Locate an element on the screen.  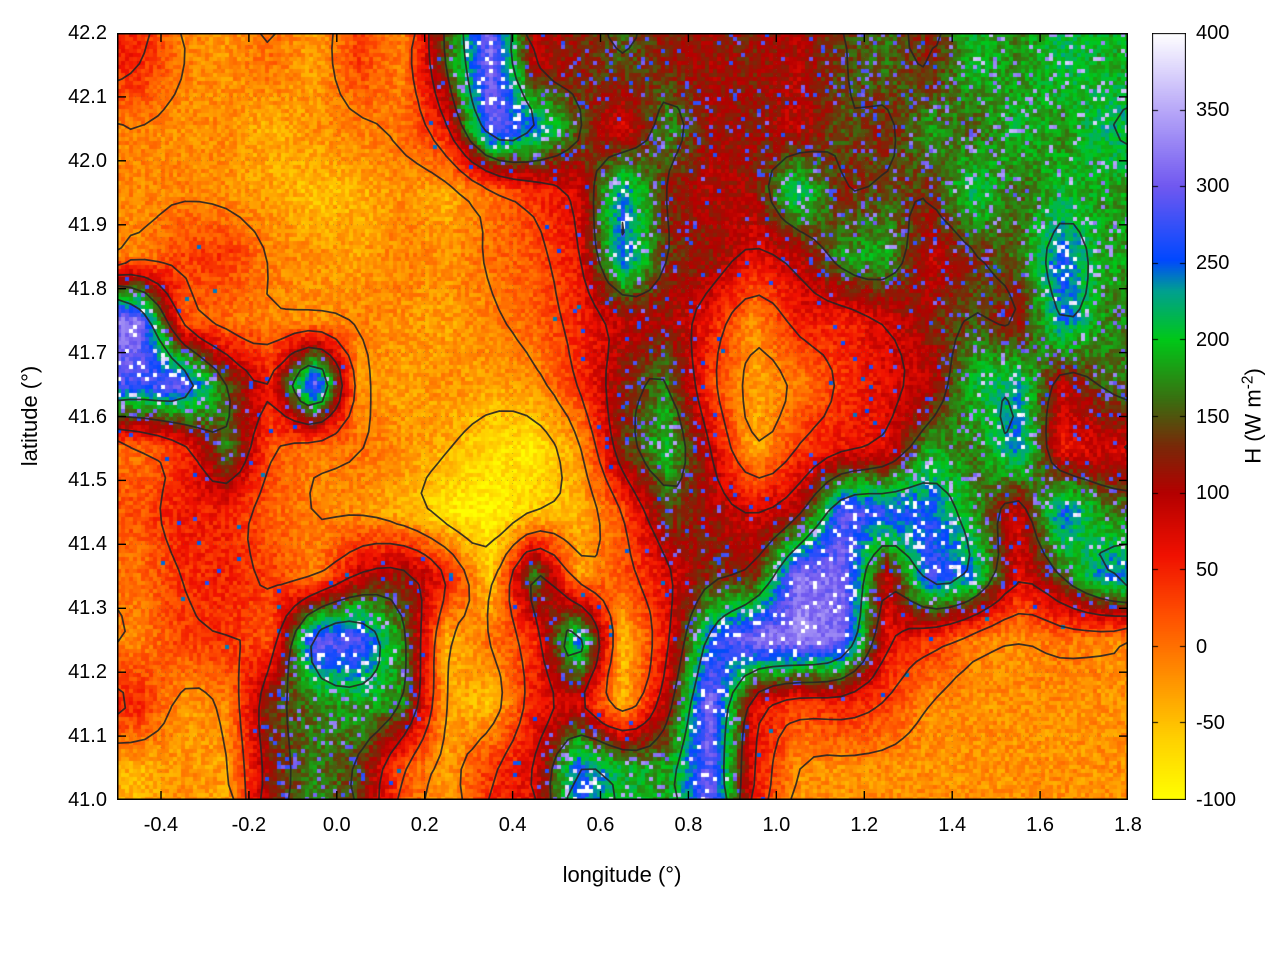
colorbar-label-sup: -2 is located at coordinates (1248, 382).